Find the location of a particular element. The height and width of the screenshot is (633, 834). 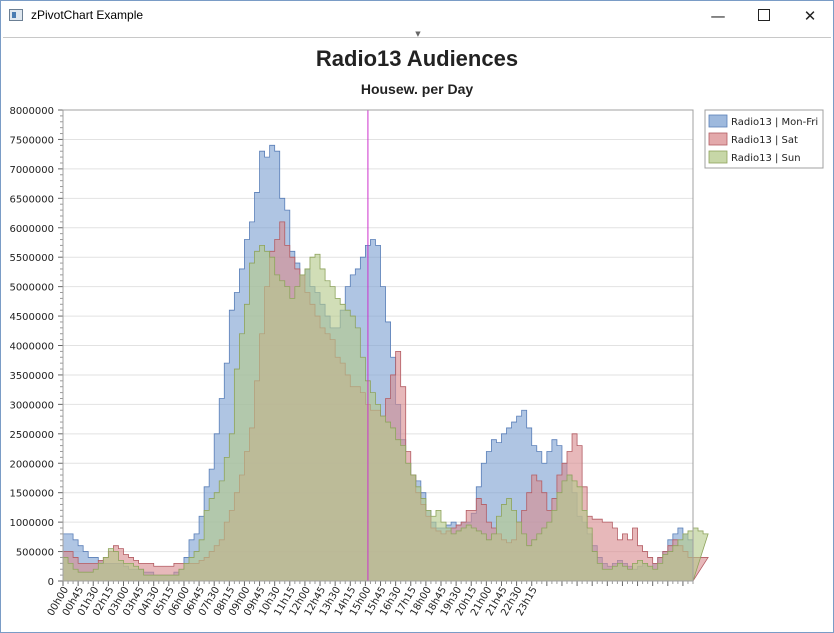

y-tick-label: 2500000 is located at coordinates (31, 435).